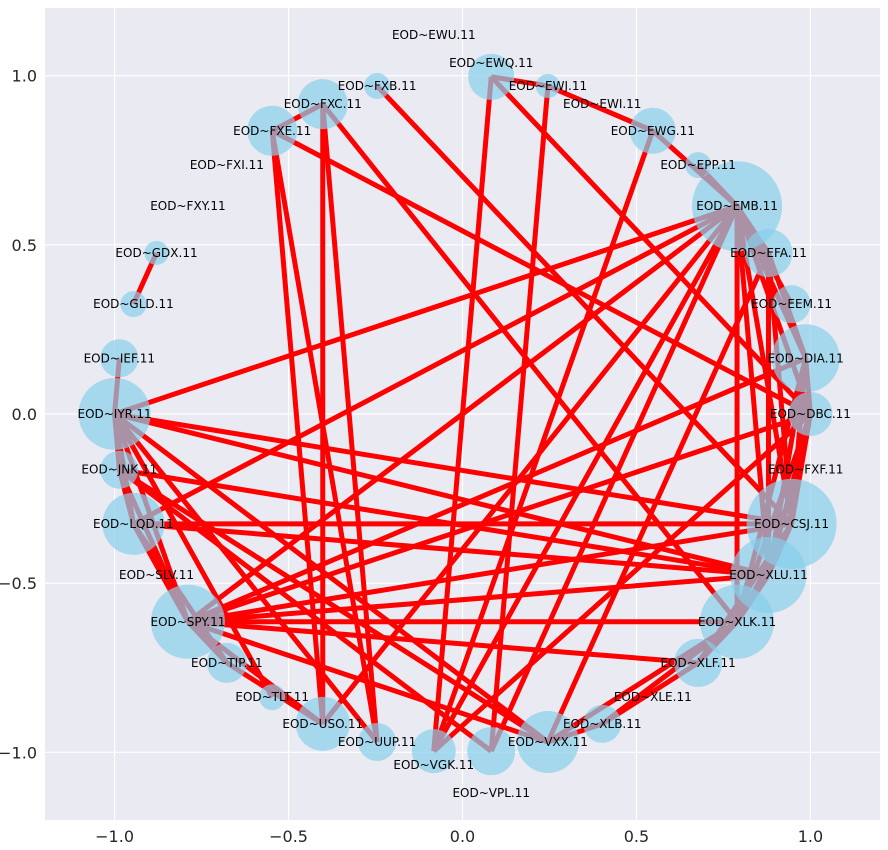 The image size is (888, 850). I want to click on node-label: EOD~IYR.11, so click(114, 414).